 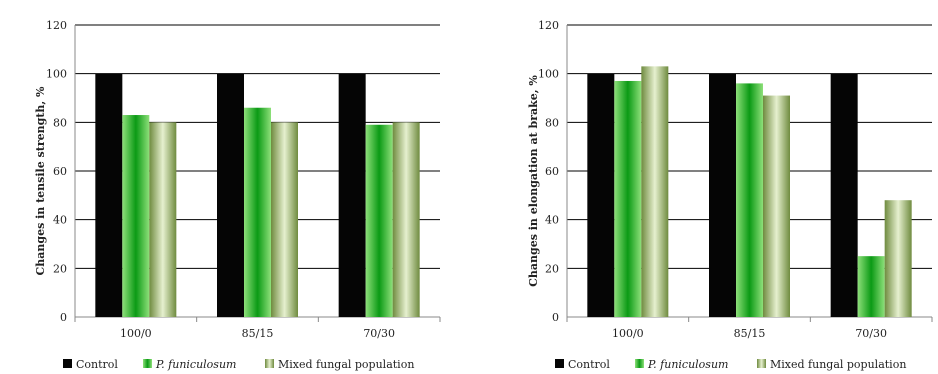 What do you see at coordinates (533, 181) in the screenshot?
I see `y-axis-title: Changes in elongation at brake, %` at bounding box center [533, 181].